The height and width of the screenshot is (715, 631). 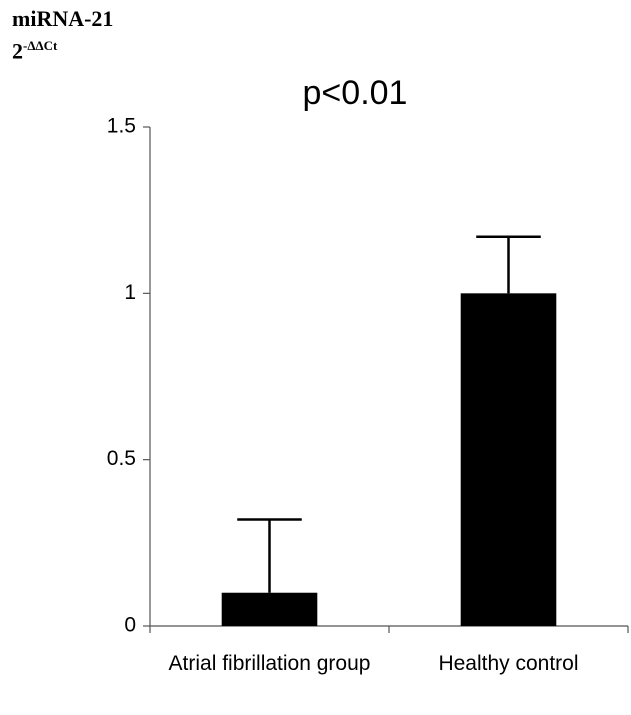 I want to click on chart-title: p<0.01, so click(x=355, y=93).